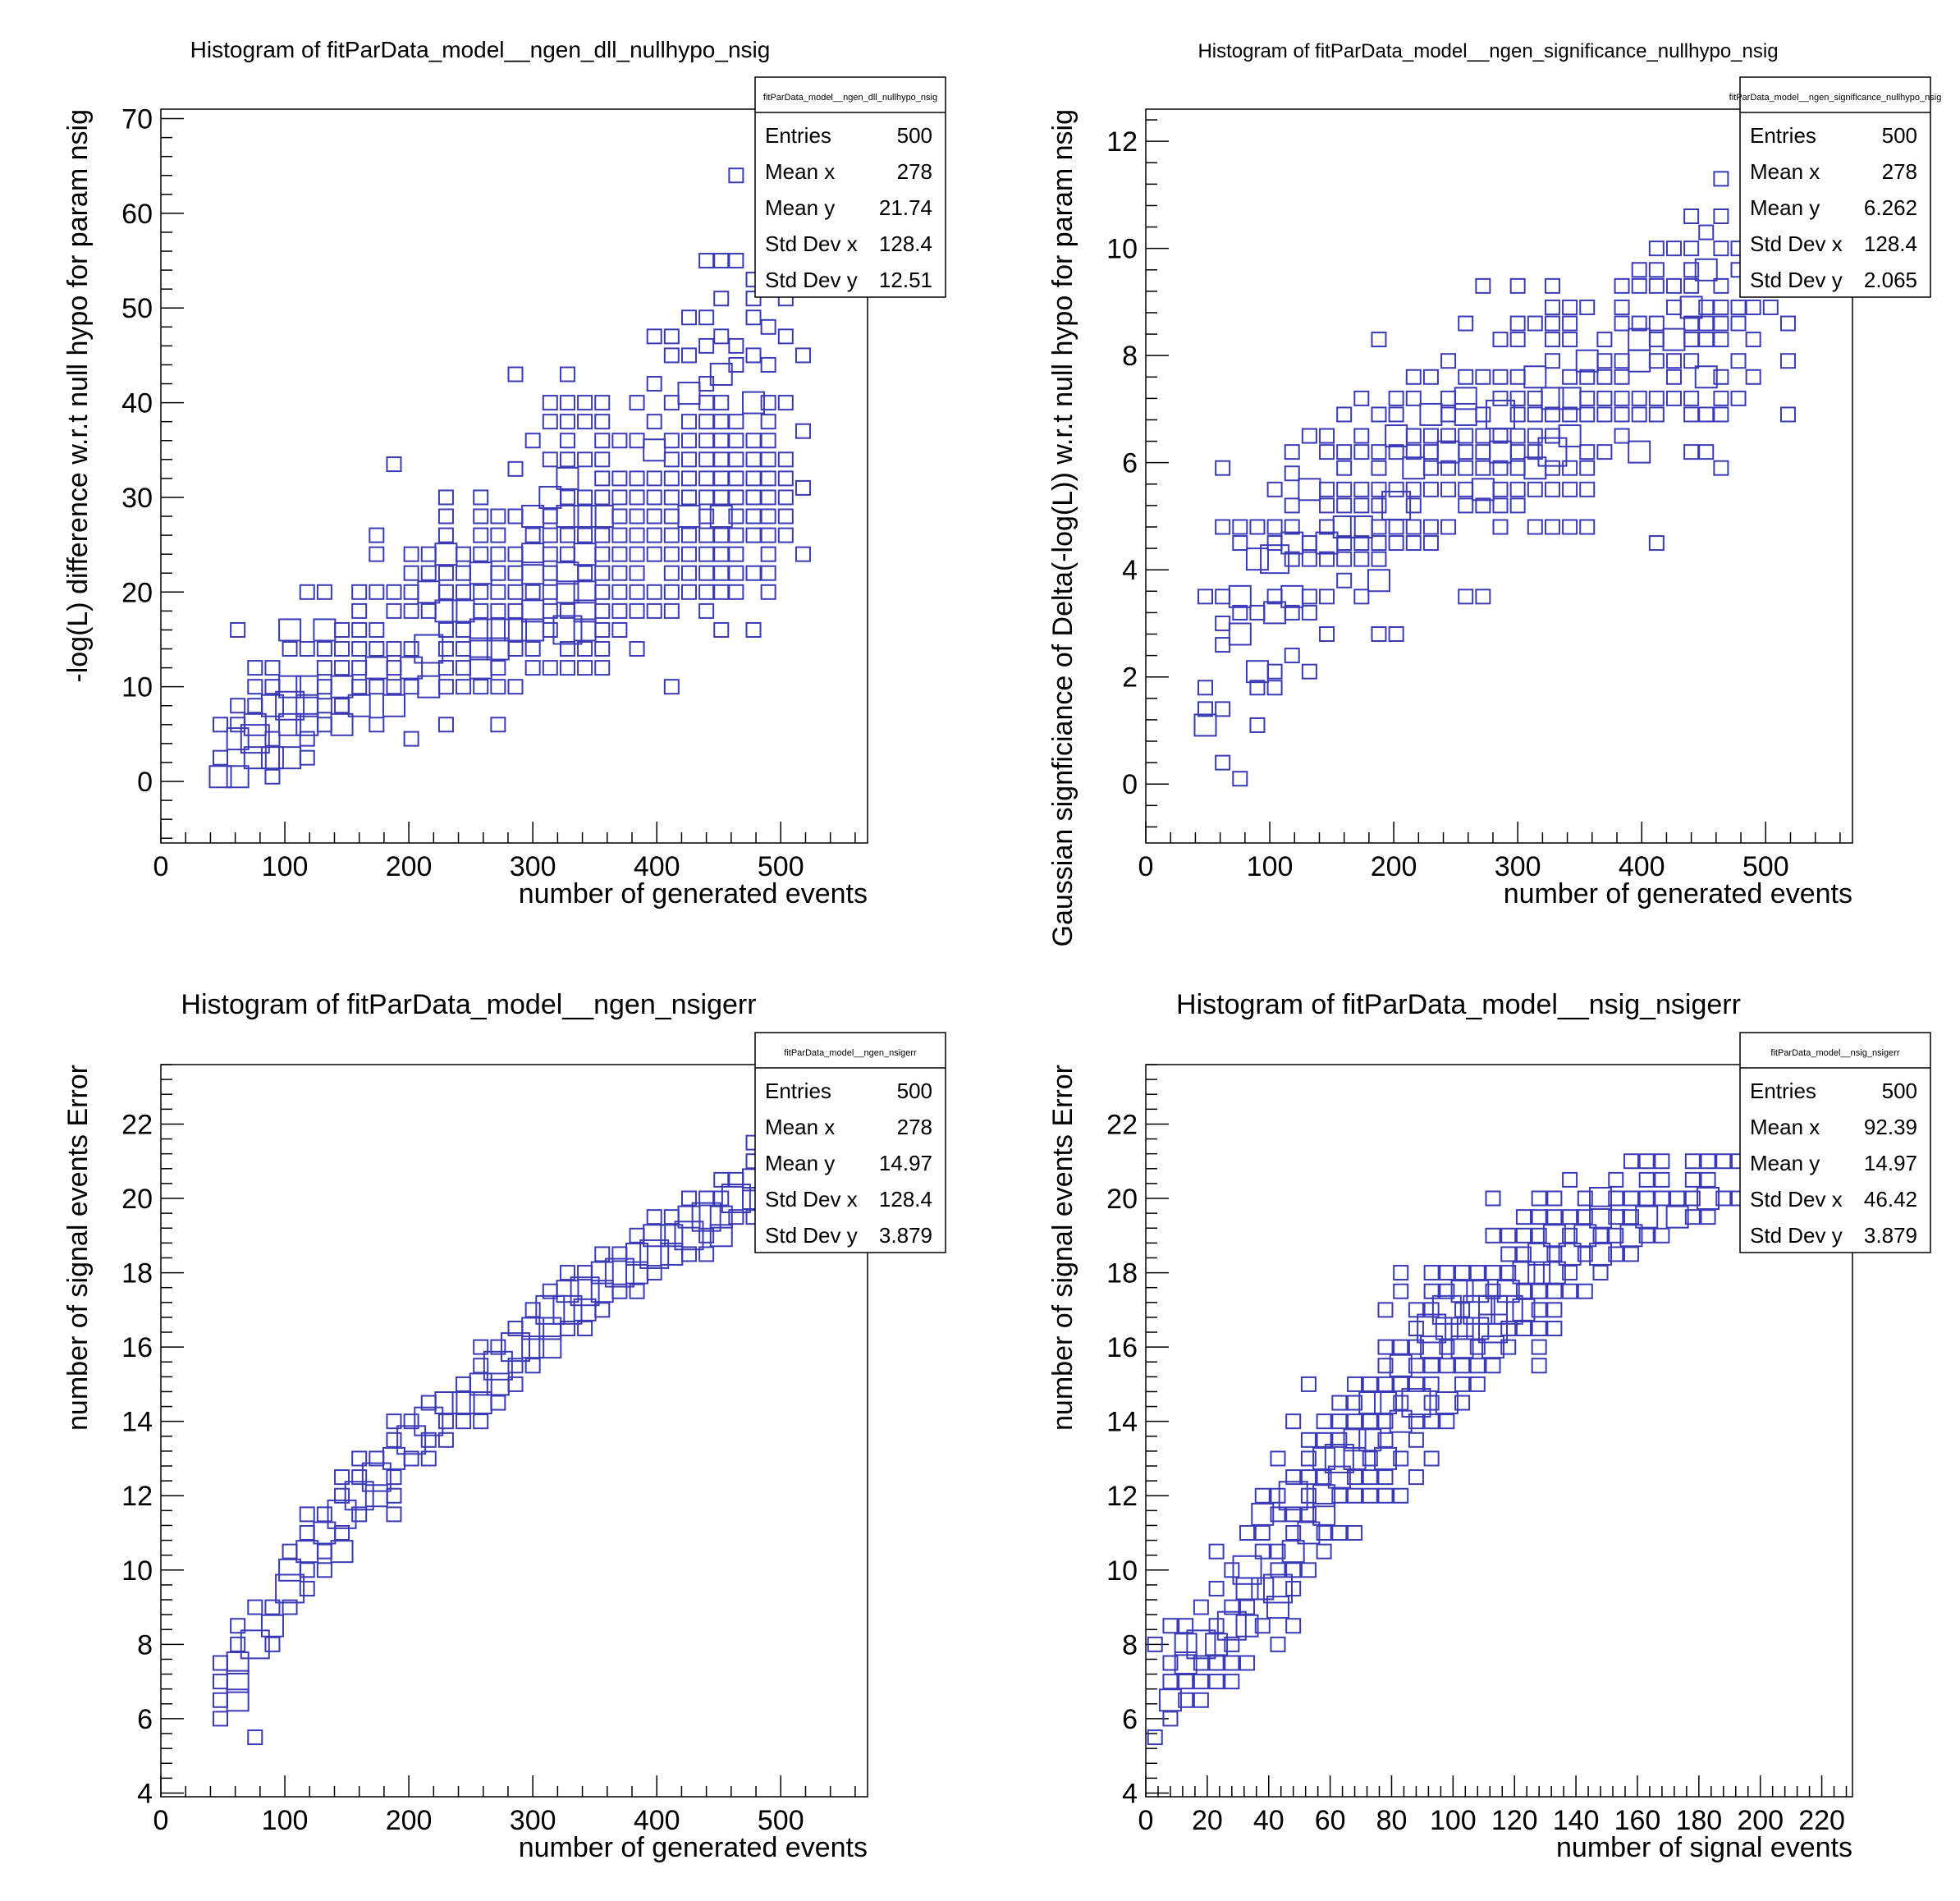  Describe the element at coordinates (514, 1431) in the screenshot. I see `plot-frame` at that location.